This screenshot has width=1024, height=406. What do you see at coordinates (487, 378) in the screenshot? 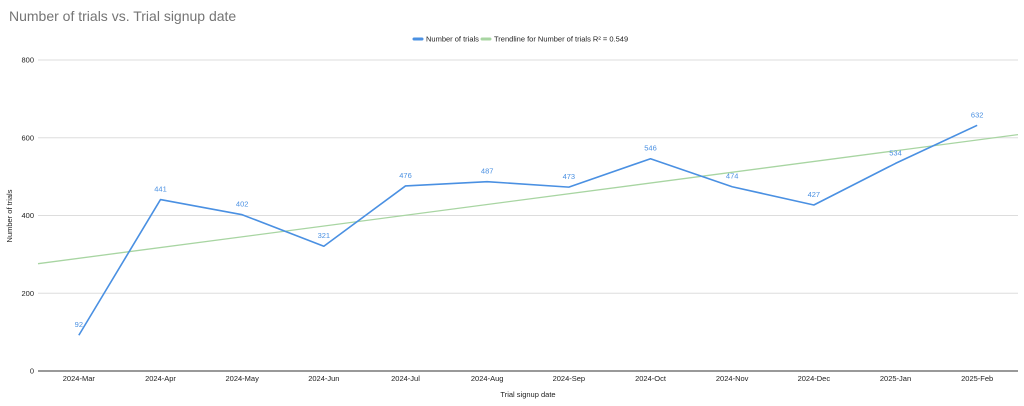
I see `x-tick-label: 2024-Aug` at bounding box center [487, 378].